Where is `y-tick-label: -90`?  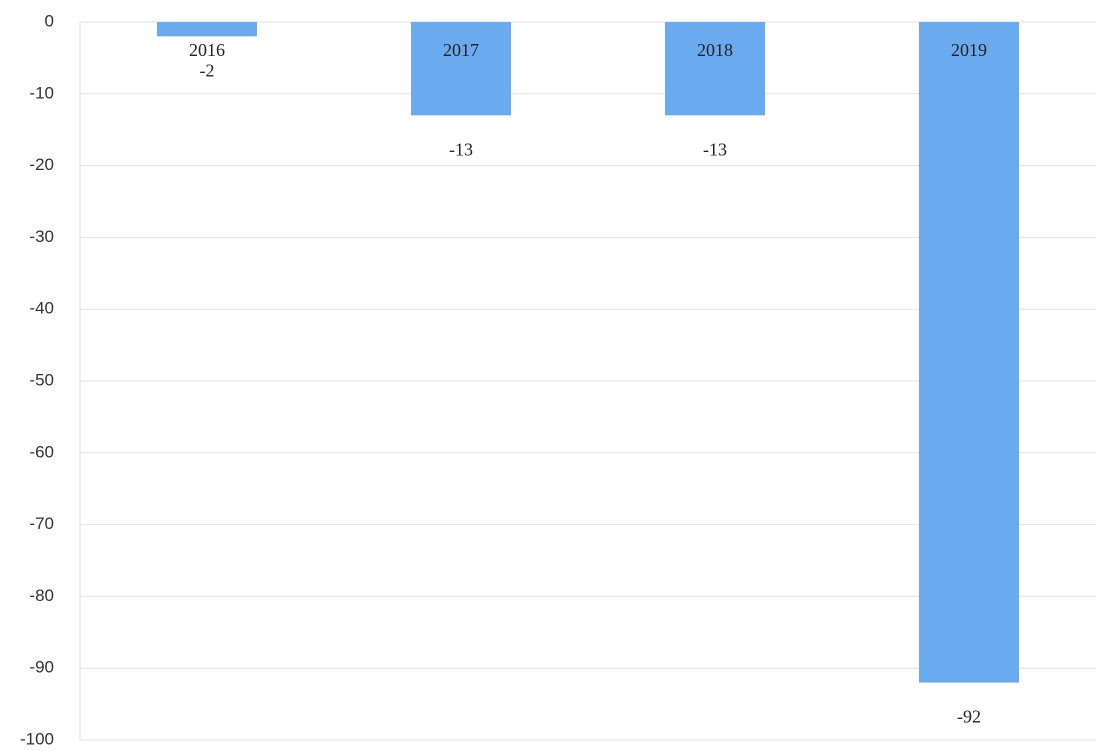
y-tick-label: -90 is located at coordinates (41, 667).